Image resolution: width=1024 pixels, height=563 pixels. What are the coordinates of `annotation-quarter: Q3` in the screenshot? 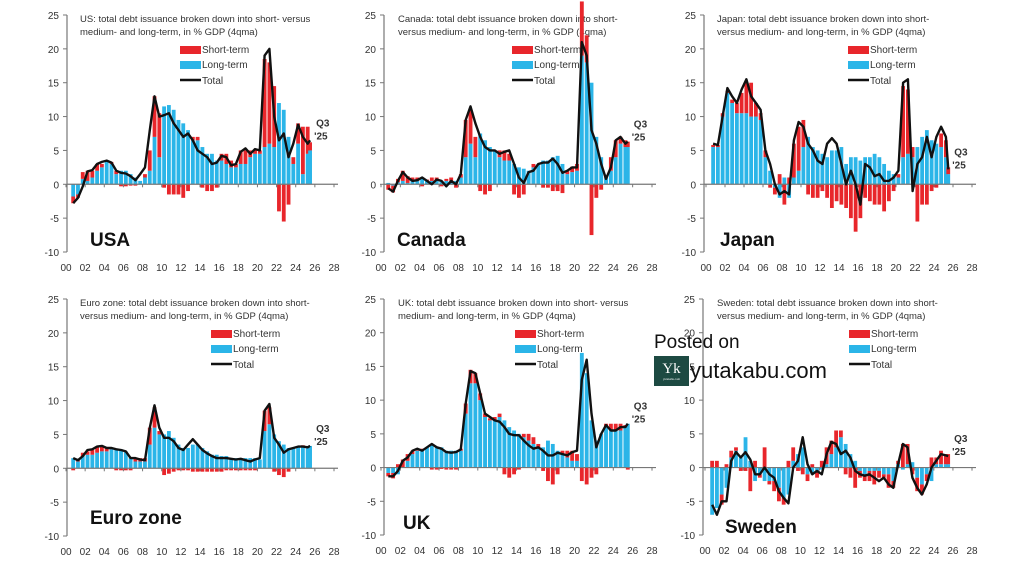 It's located at (961, 152).